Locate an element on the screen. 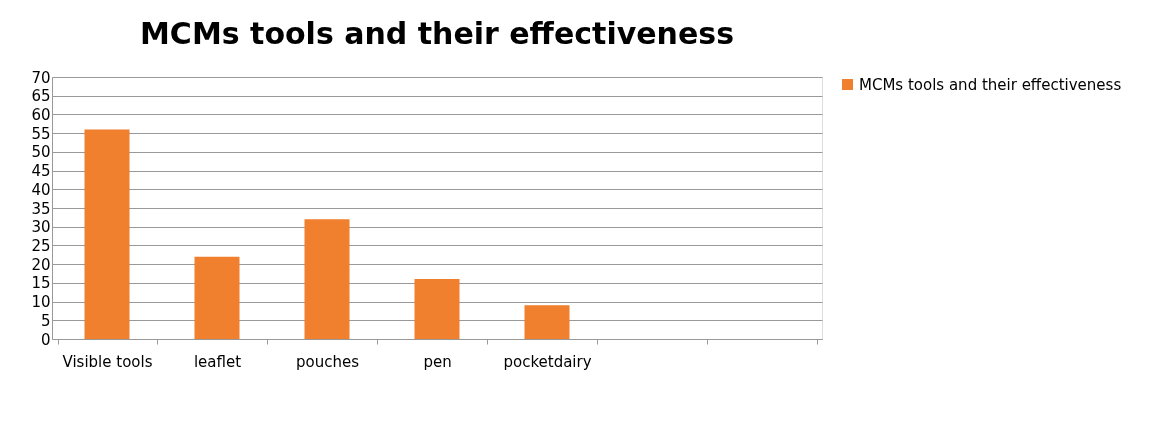 The height and width of the screenshot is (445, 1168). y-tick-label: 45 is located at coordinates (41, 171).